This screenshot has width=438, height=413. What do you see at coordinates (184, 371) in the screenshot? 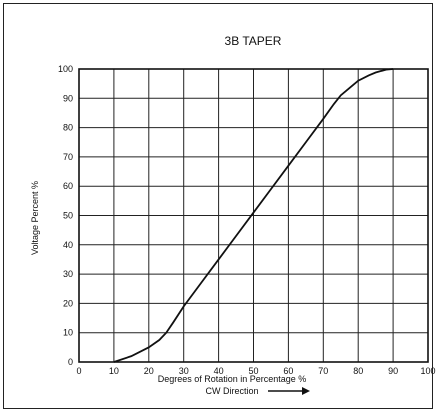
I see `x-tick-label: 30` at bounding box center [184, 371].